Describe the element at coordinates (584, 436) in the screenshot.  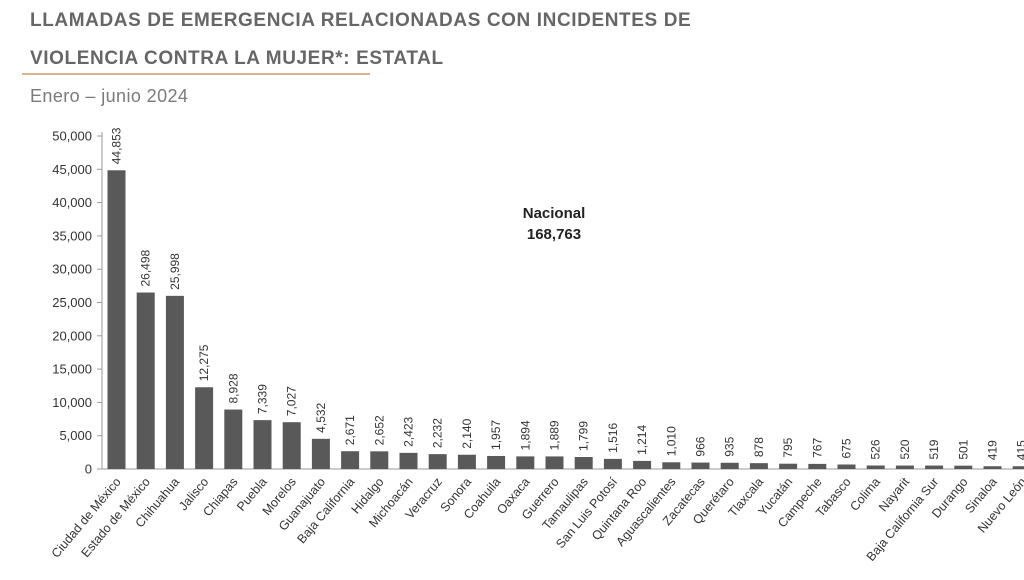
I see `bar-value-label: 1,799` at that location.